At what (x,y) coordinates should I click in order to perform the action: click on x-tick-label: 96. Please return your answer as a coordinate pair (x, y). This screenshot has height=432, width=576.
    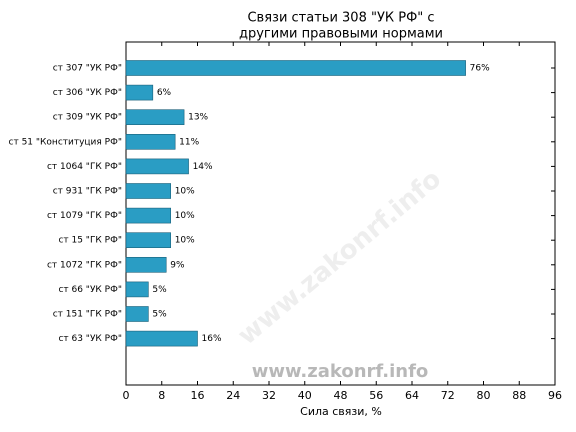
    Looking at the image, I should click on (555, 395).